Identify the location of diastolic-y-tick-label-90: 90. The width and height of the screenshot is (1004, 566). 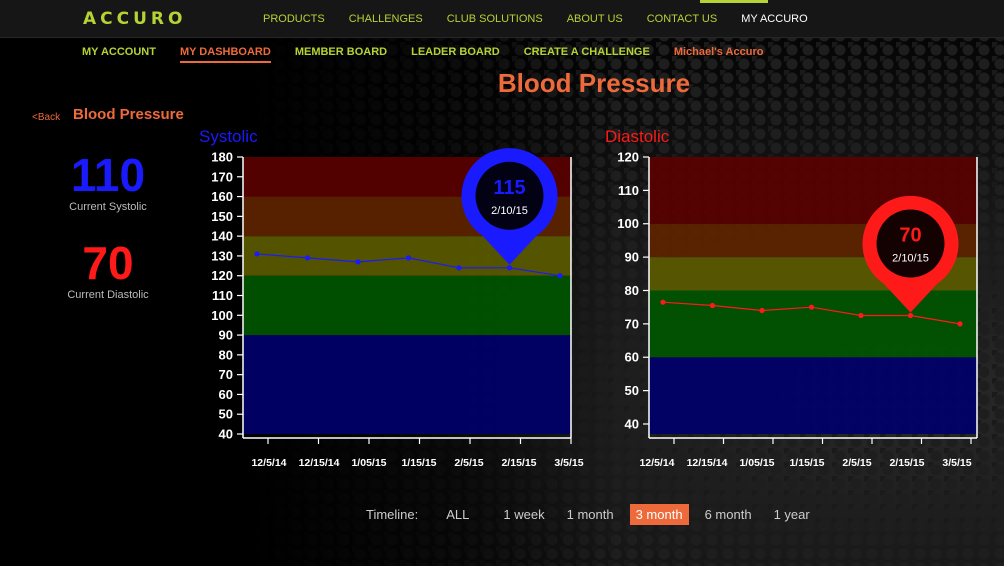
(632, 257).